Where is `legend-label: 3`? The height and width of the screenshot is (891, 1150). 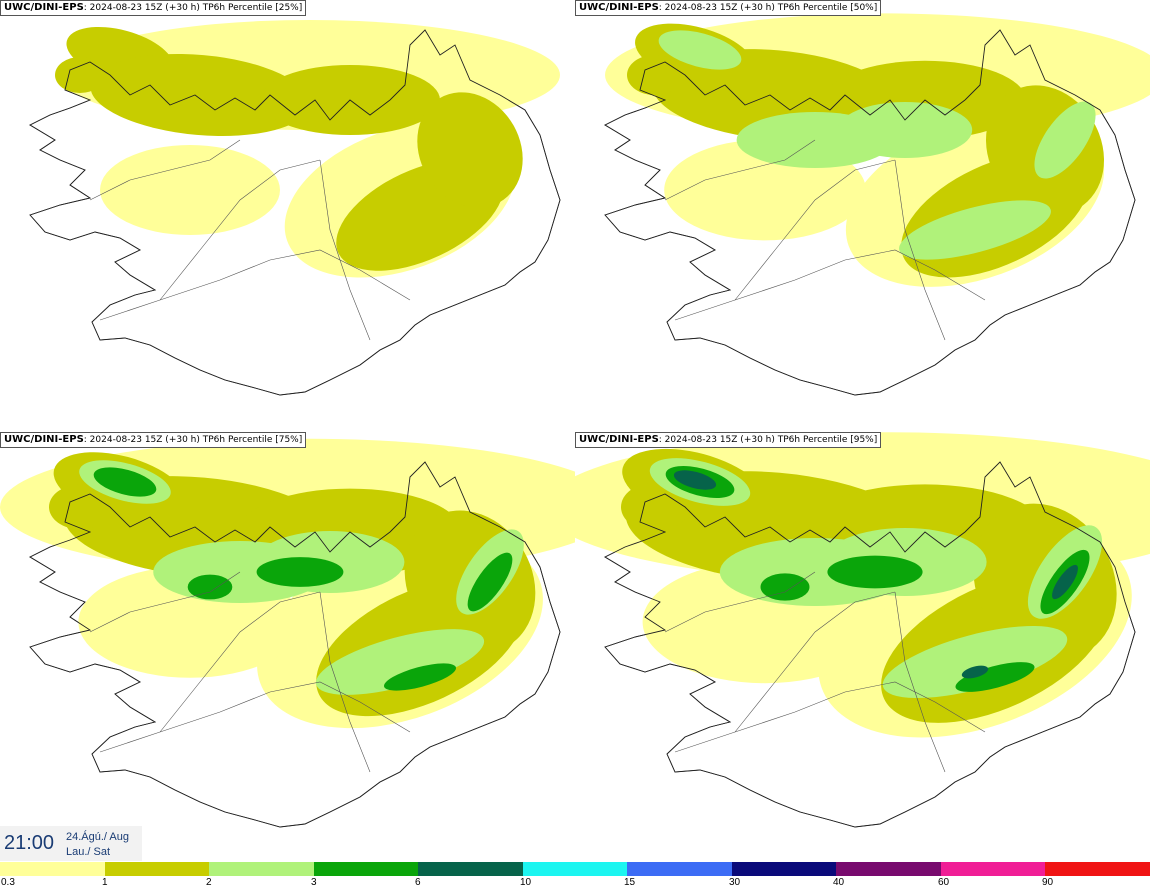
legend-label: 3 is located at coordinates (314, 882).